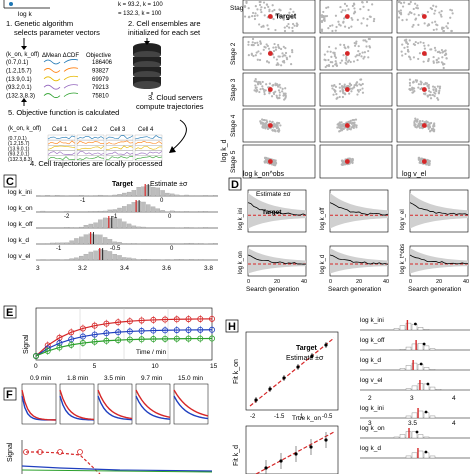  Describe the element at coordinates (20, 192) in the screenshot. I see `panel-c-row-label: log k_ini` at that location.